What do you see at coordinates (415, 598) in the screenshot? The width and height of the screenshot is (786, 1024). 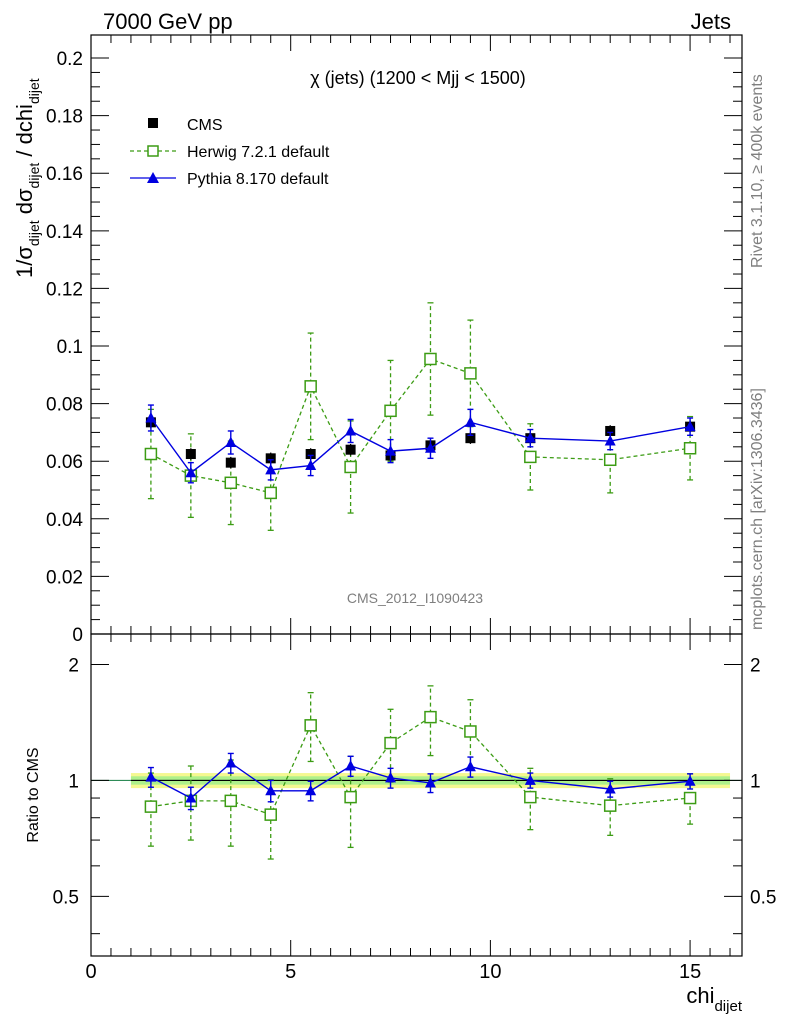 I see `analysis-label: CMS_2012_I1090423` at bounding box center [415, 598].